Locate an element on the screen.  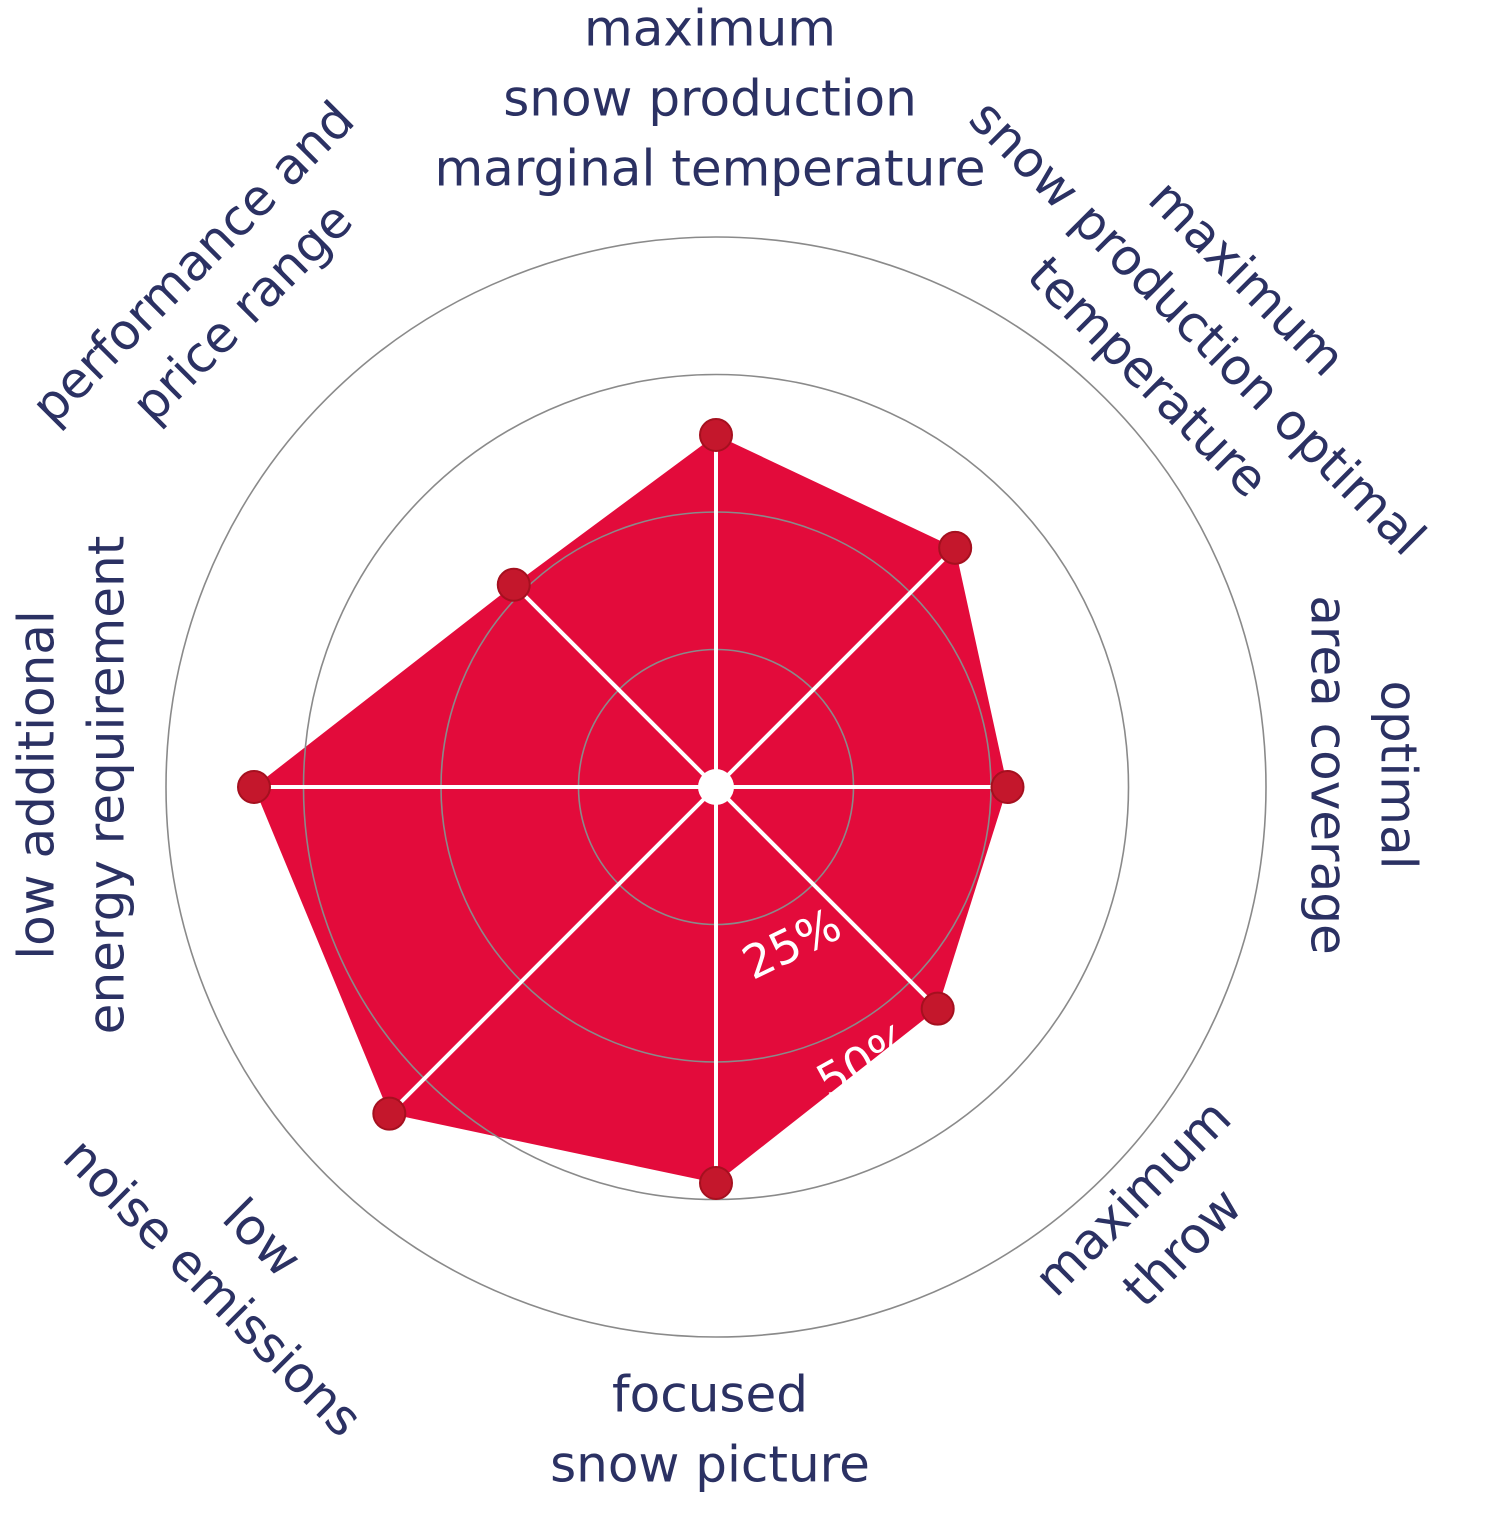
category-label: low additional energy requirement is located at coordinates (72, 785).